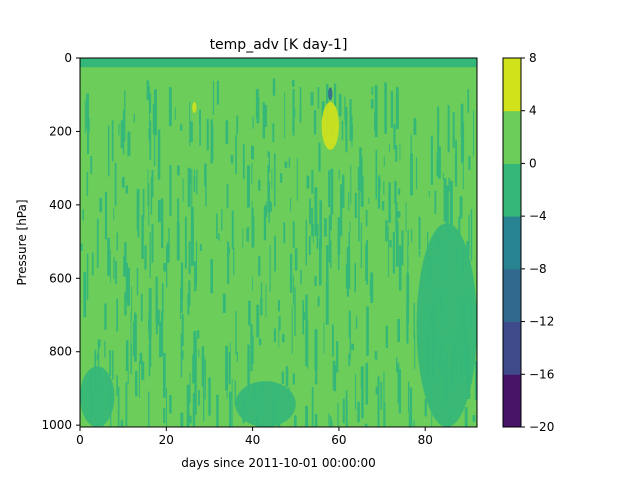 This screenshot has width=640, height=480. Describe the element at coordinates (60, 278) in the screenshot. I see `y-tick-label: 600` at that location.